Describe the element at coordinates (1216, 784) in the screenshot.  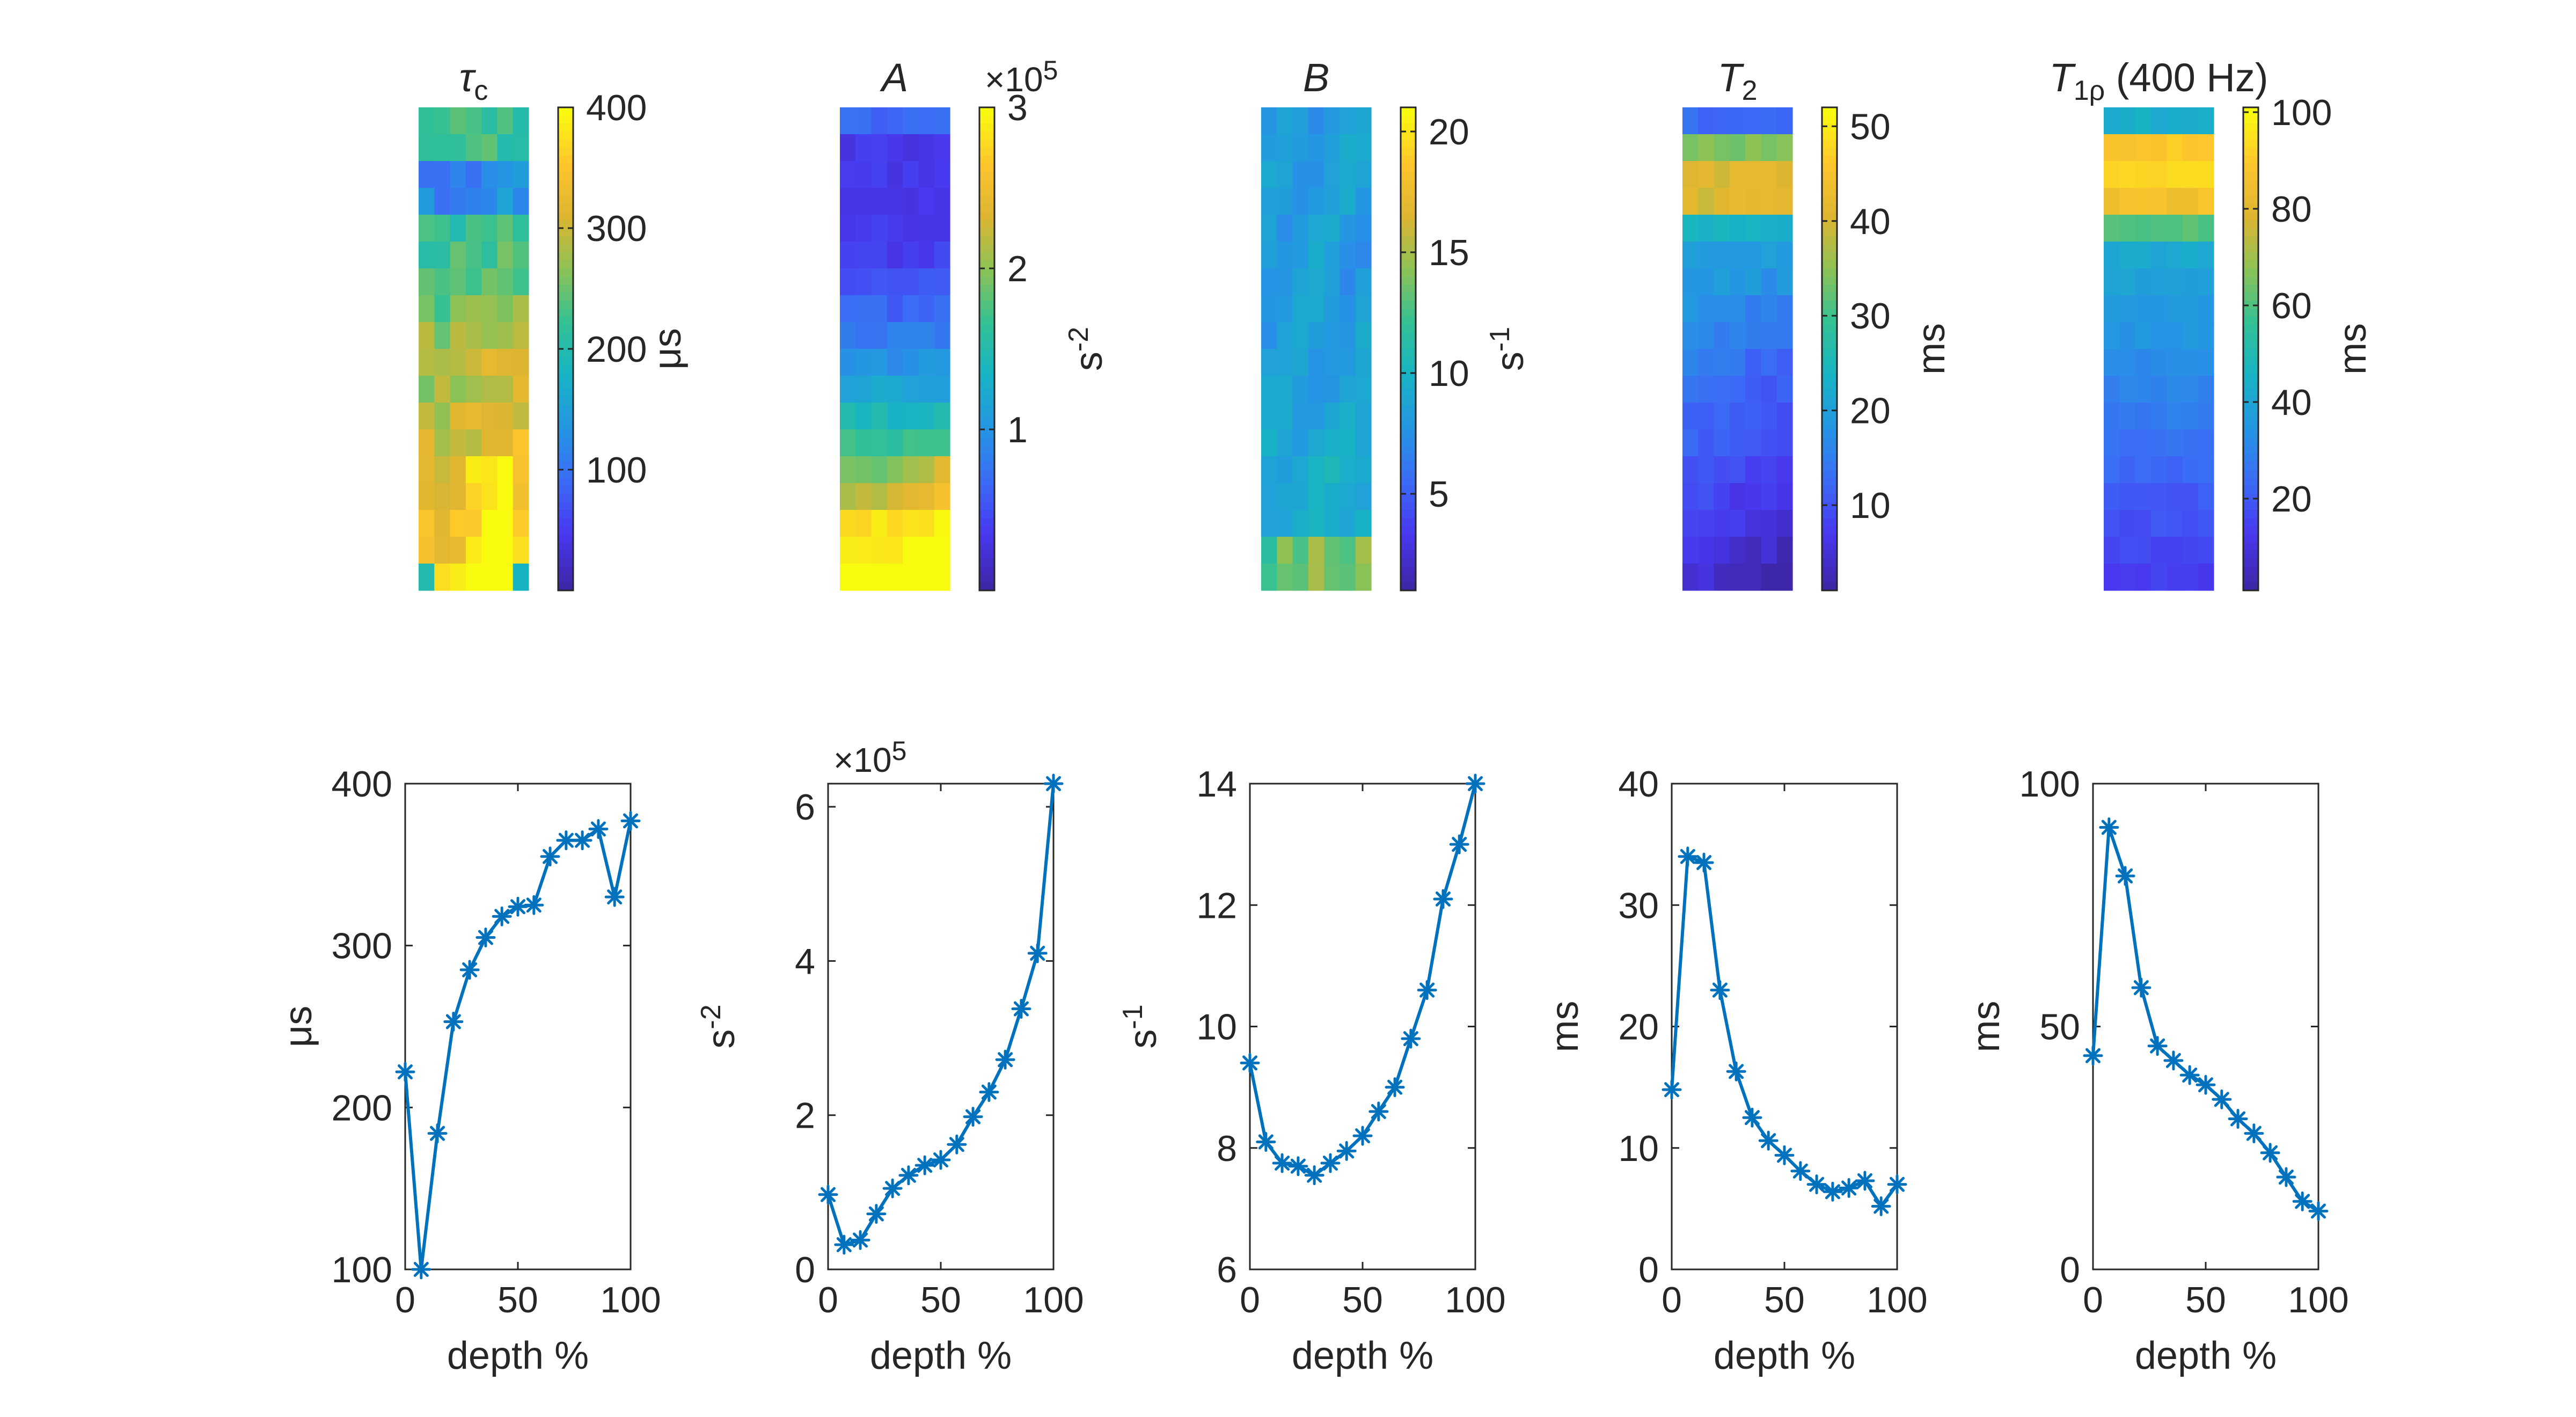
I see `y-tick-label: 14` at that location.